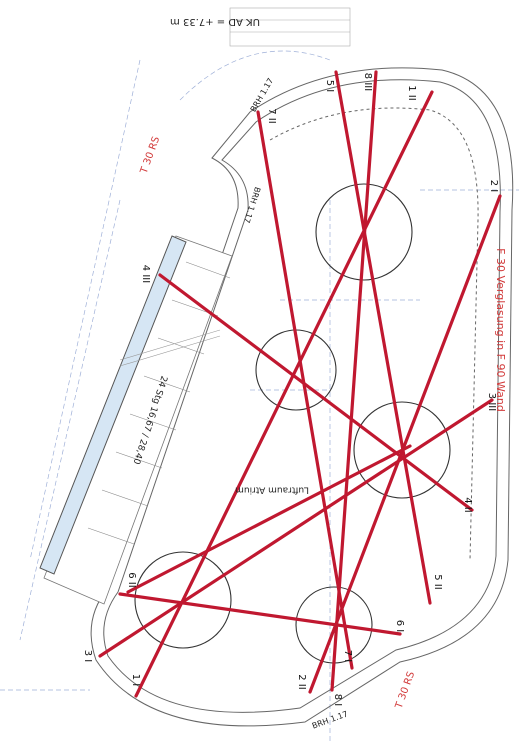  I want to click on line-label: 2 II, so click(301, 681).